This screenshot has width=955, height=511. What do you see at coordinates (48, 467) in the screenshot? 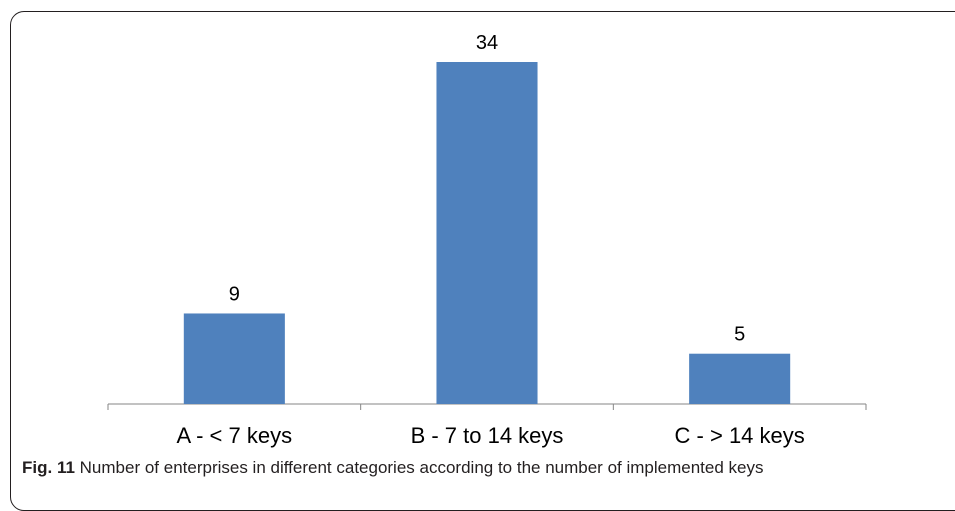
I see `figure-number: Fig. 11` at bounding box center [48, 467].